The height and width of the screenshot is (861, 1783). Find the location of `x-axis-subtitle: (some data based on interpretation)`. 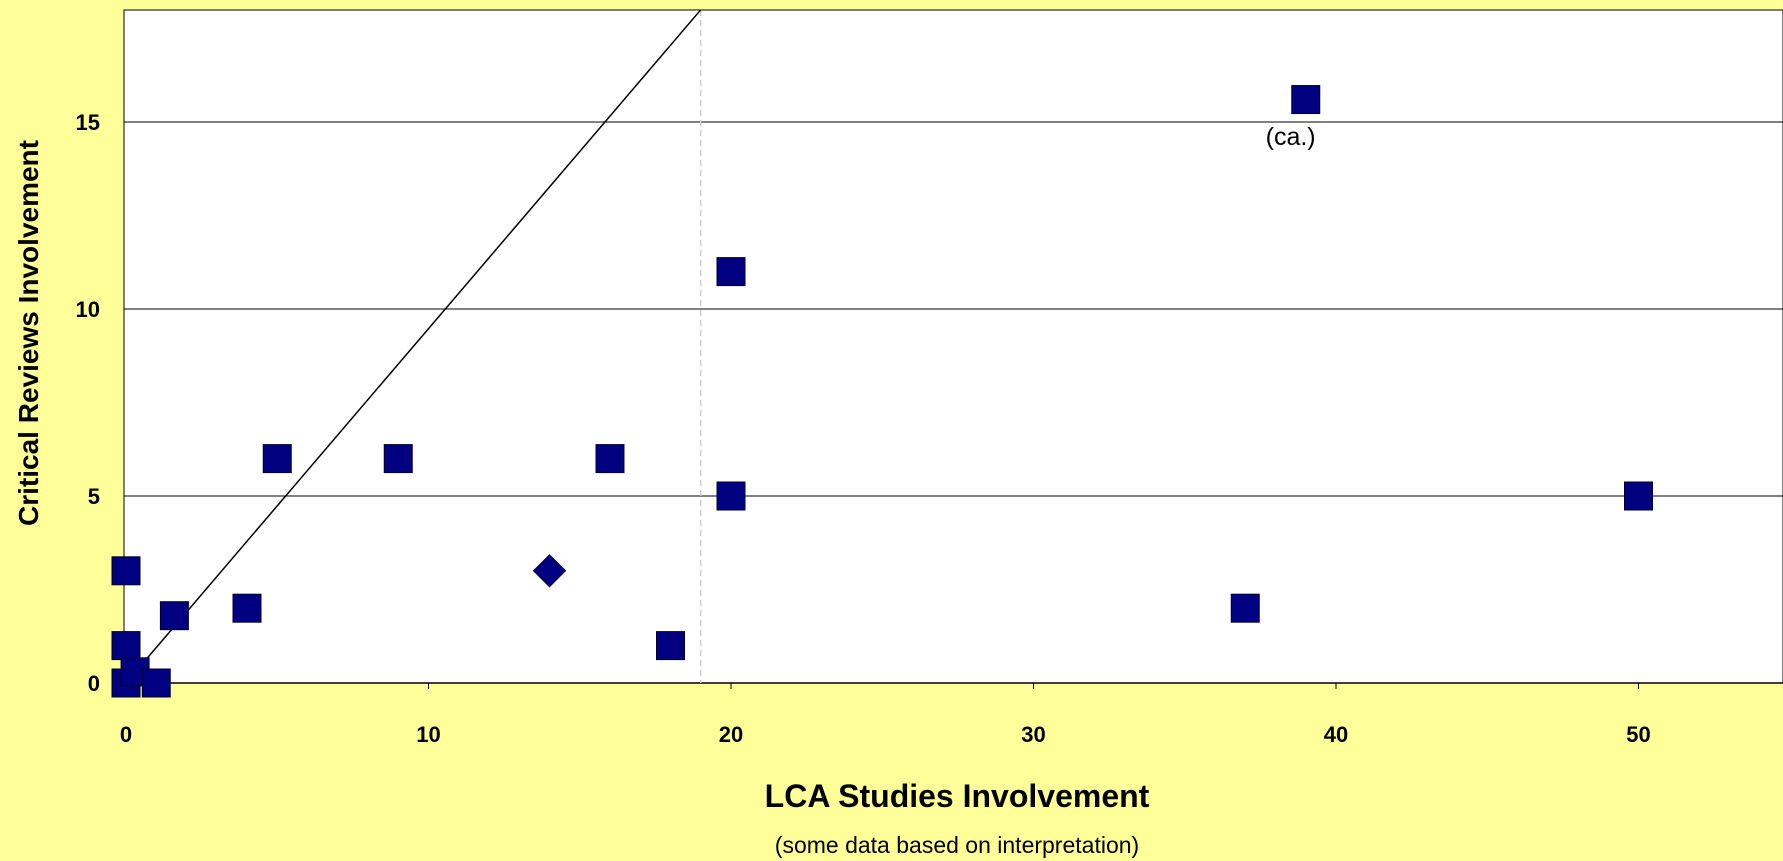

x-axis-subtitle: (some data based on interpretation) is located at coordinates (957, 845).